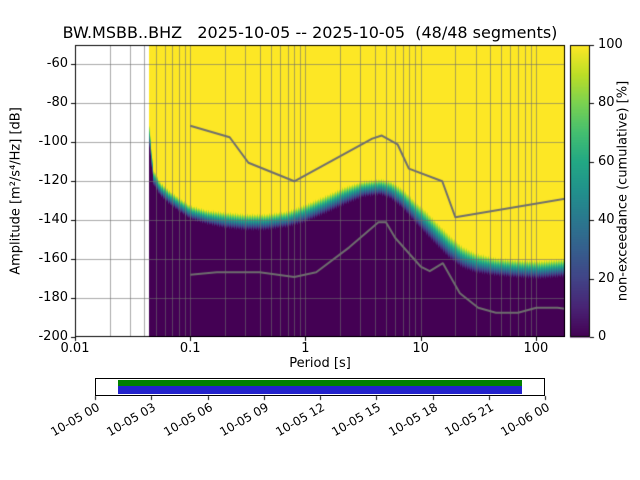 The height and width of the screenshot is (480, 640). I want to click on timeline-box, so click(320, 387).